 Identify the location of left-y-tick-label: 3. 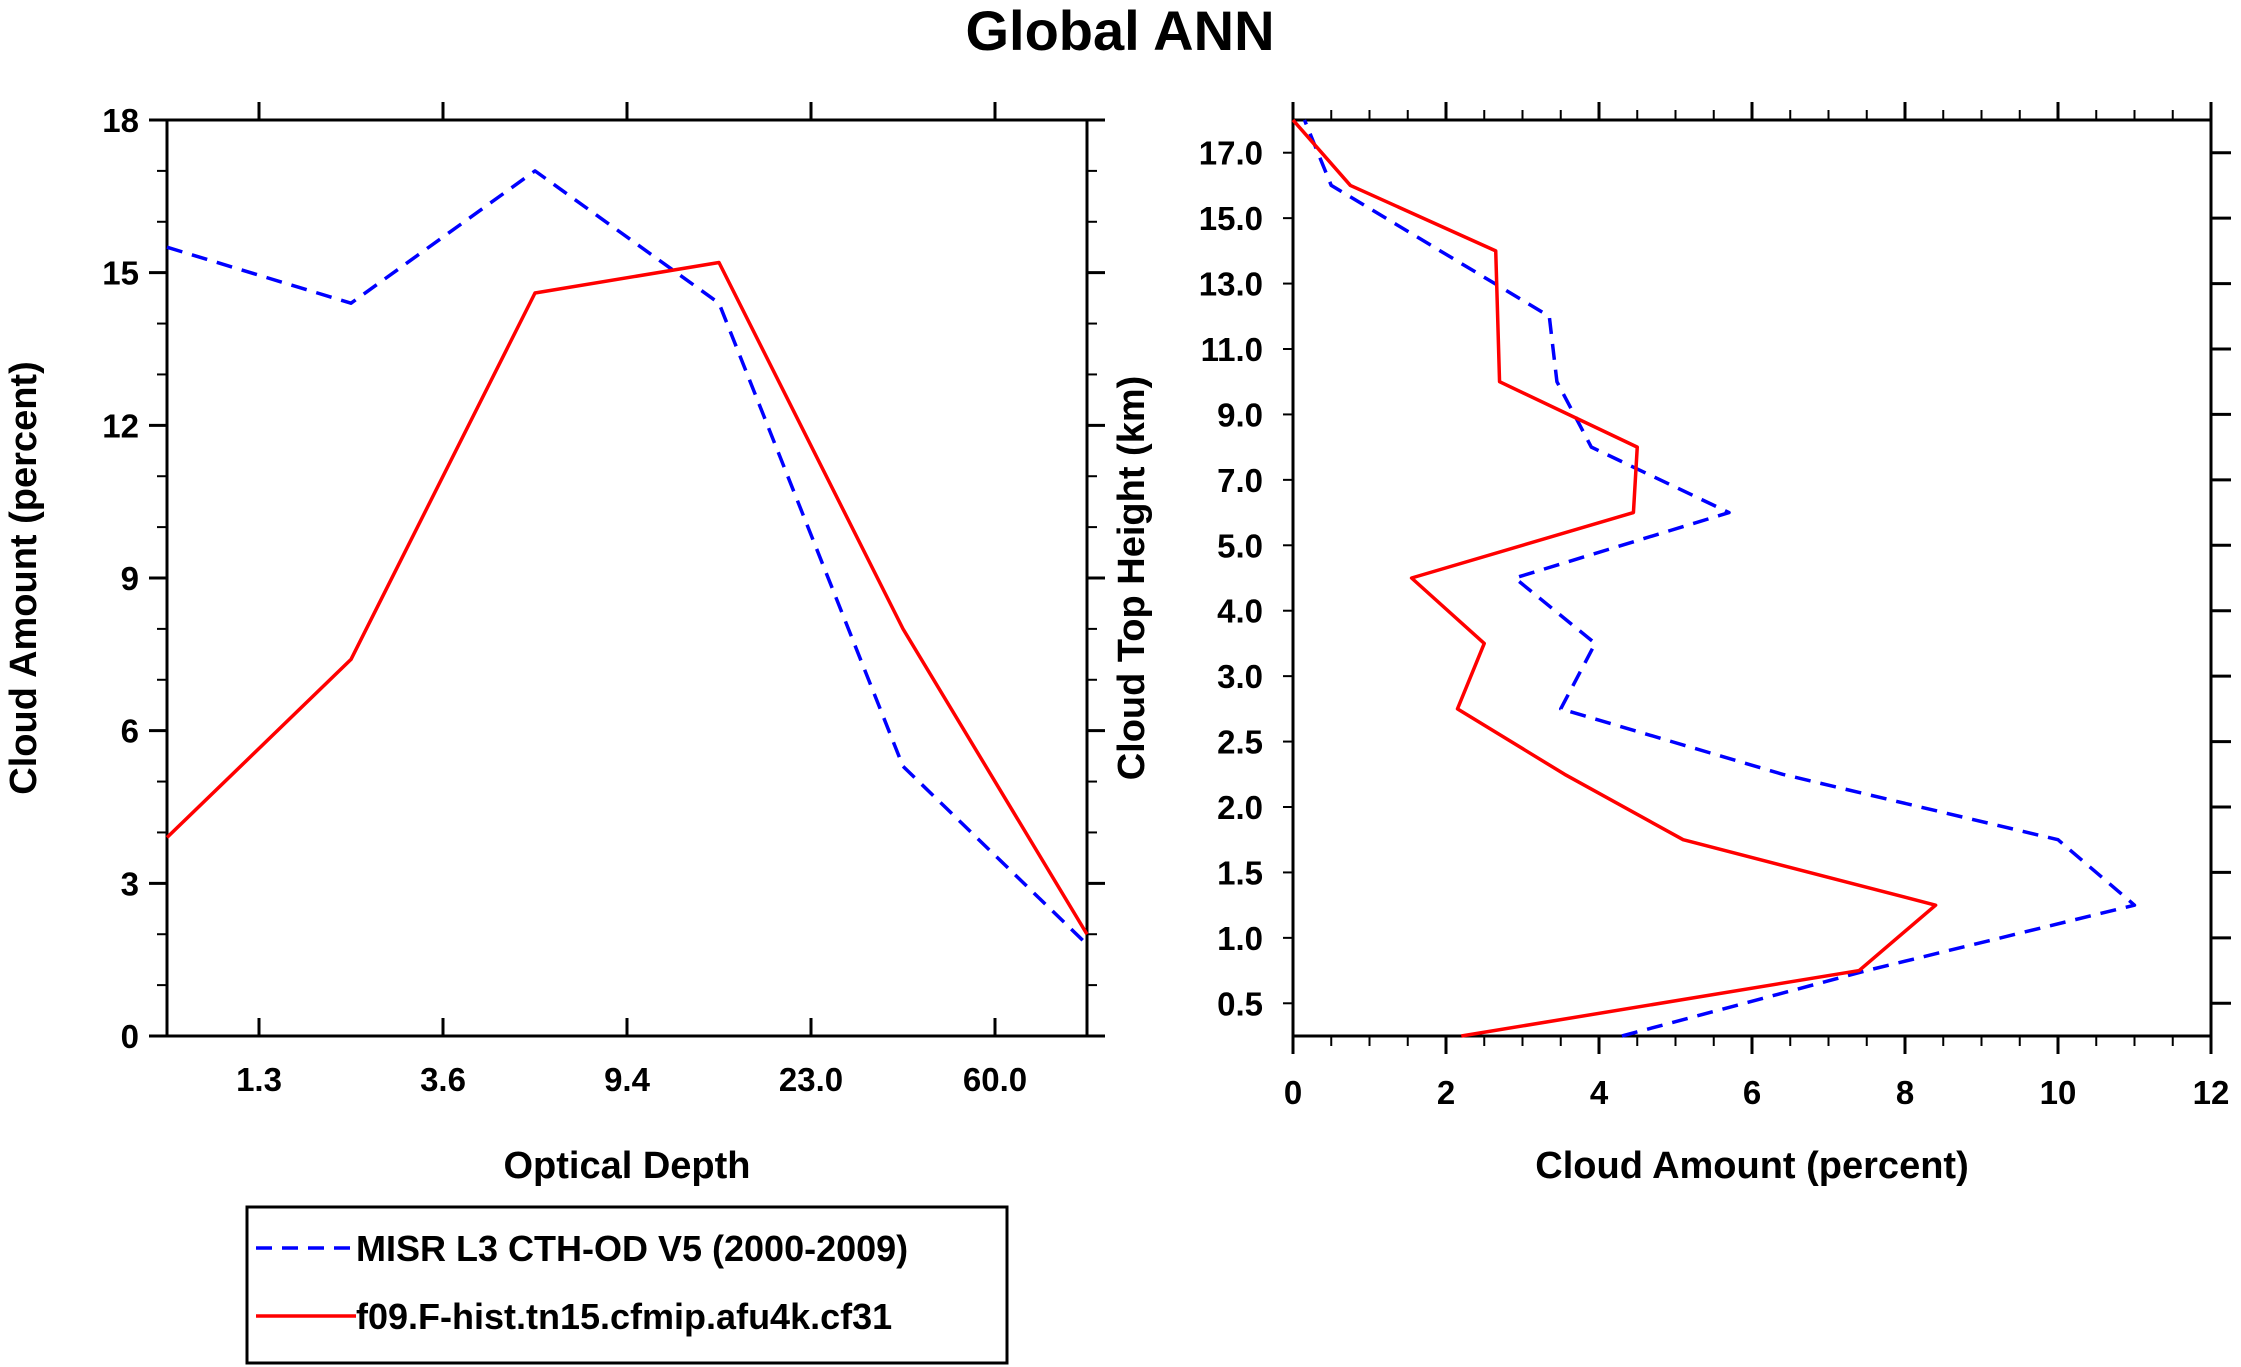
(130, 883).